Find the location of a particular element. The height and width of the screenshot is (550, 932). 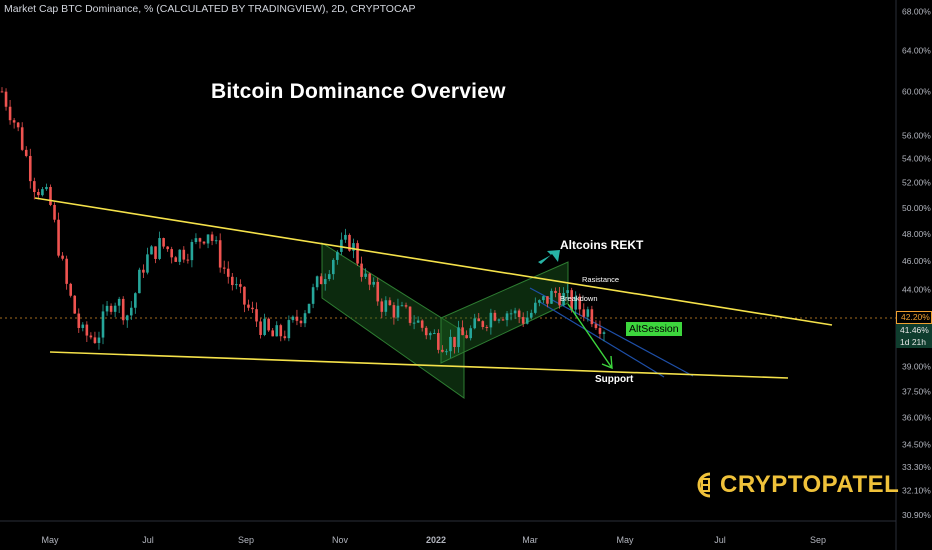

x-tick-label: Nov is located at coordinates (340, 540).